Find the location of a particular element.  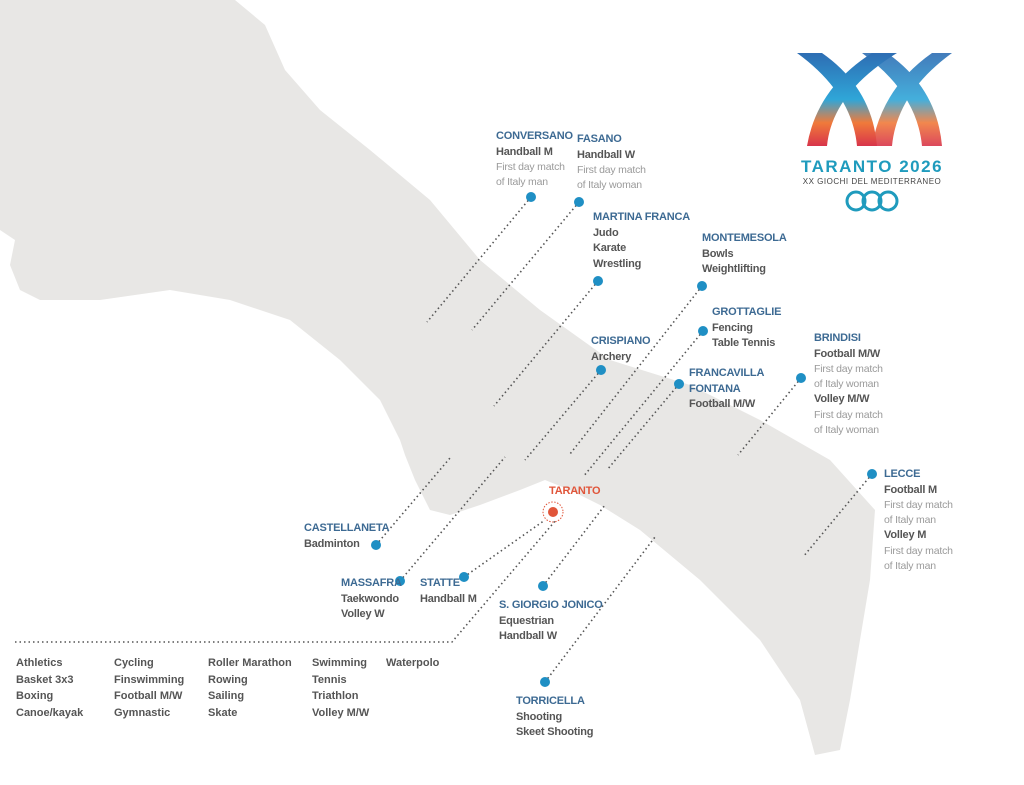

venue-label: MONTEMESOLA Bowls Weightlifting is located at coordinates (744, 254).